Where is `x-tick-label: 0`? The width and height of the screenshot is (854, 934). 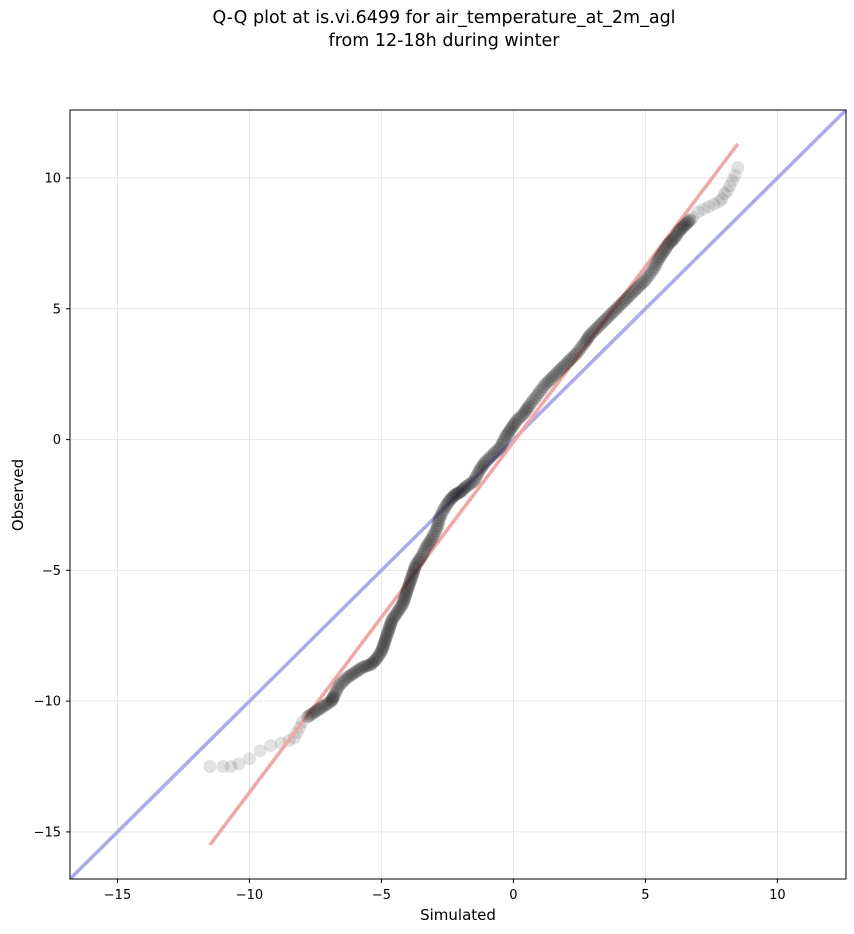
x-tick-label: 0 is located at coordinates (513, 895).